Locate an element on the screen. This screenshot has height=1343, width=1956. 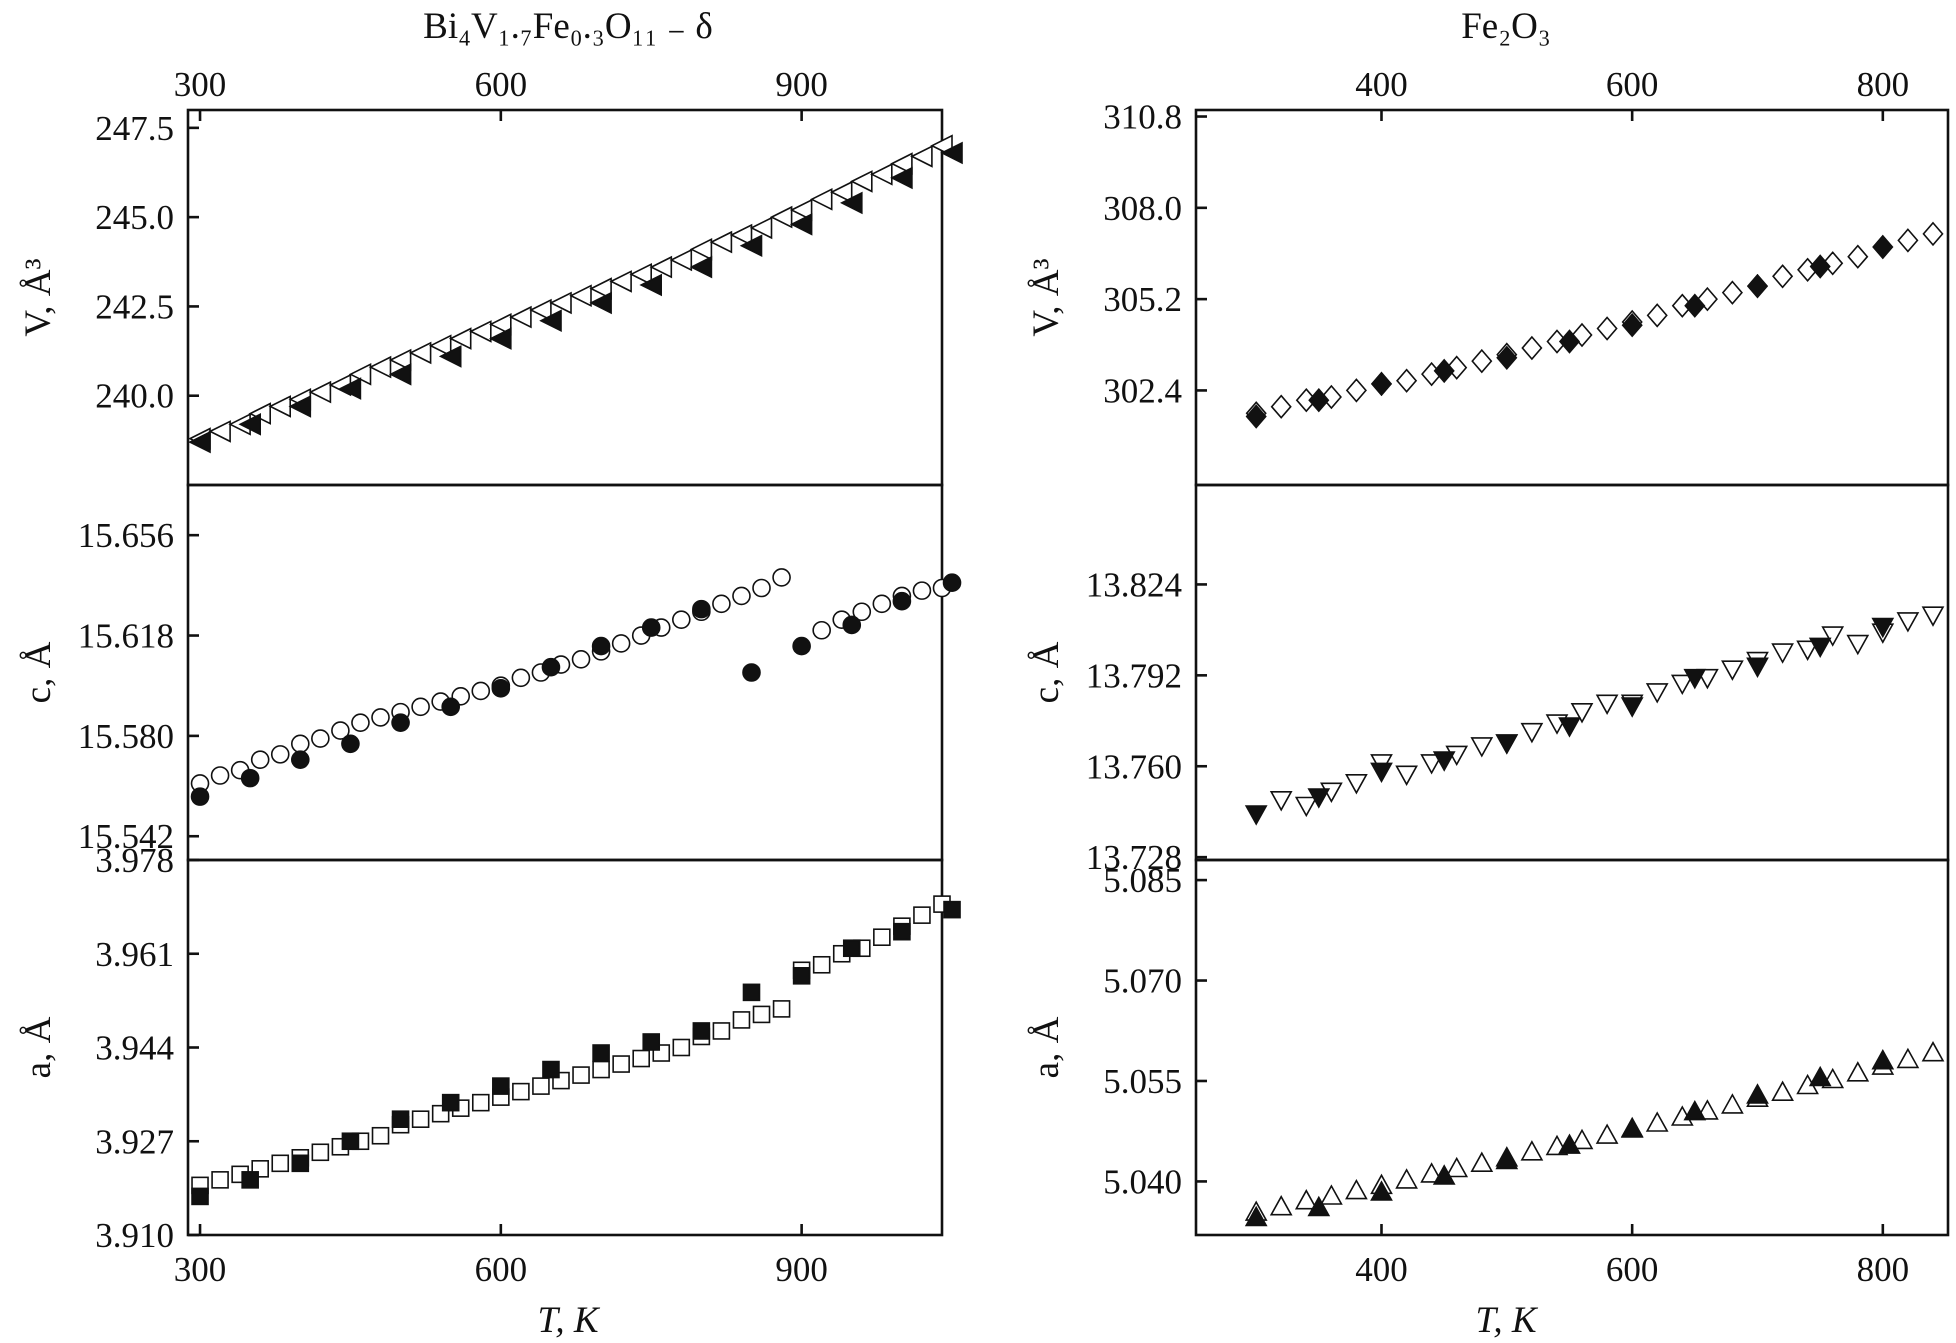
x-tick-label: 600 is located at coordinates (501, 1269).